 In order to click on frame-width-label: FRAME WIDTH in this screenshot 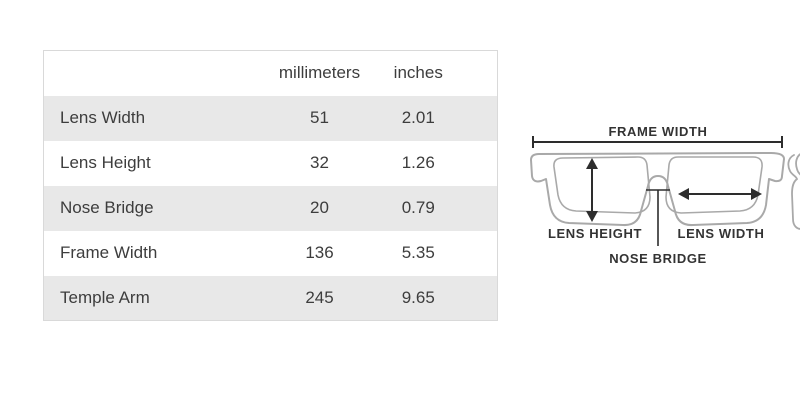, I will do `click(657, 131)`.